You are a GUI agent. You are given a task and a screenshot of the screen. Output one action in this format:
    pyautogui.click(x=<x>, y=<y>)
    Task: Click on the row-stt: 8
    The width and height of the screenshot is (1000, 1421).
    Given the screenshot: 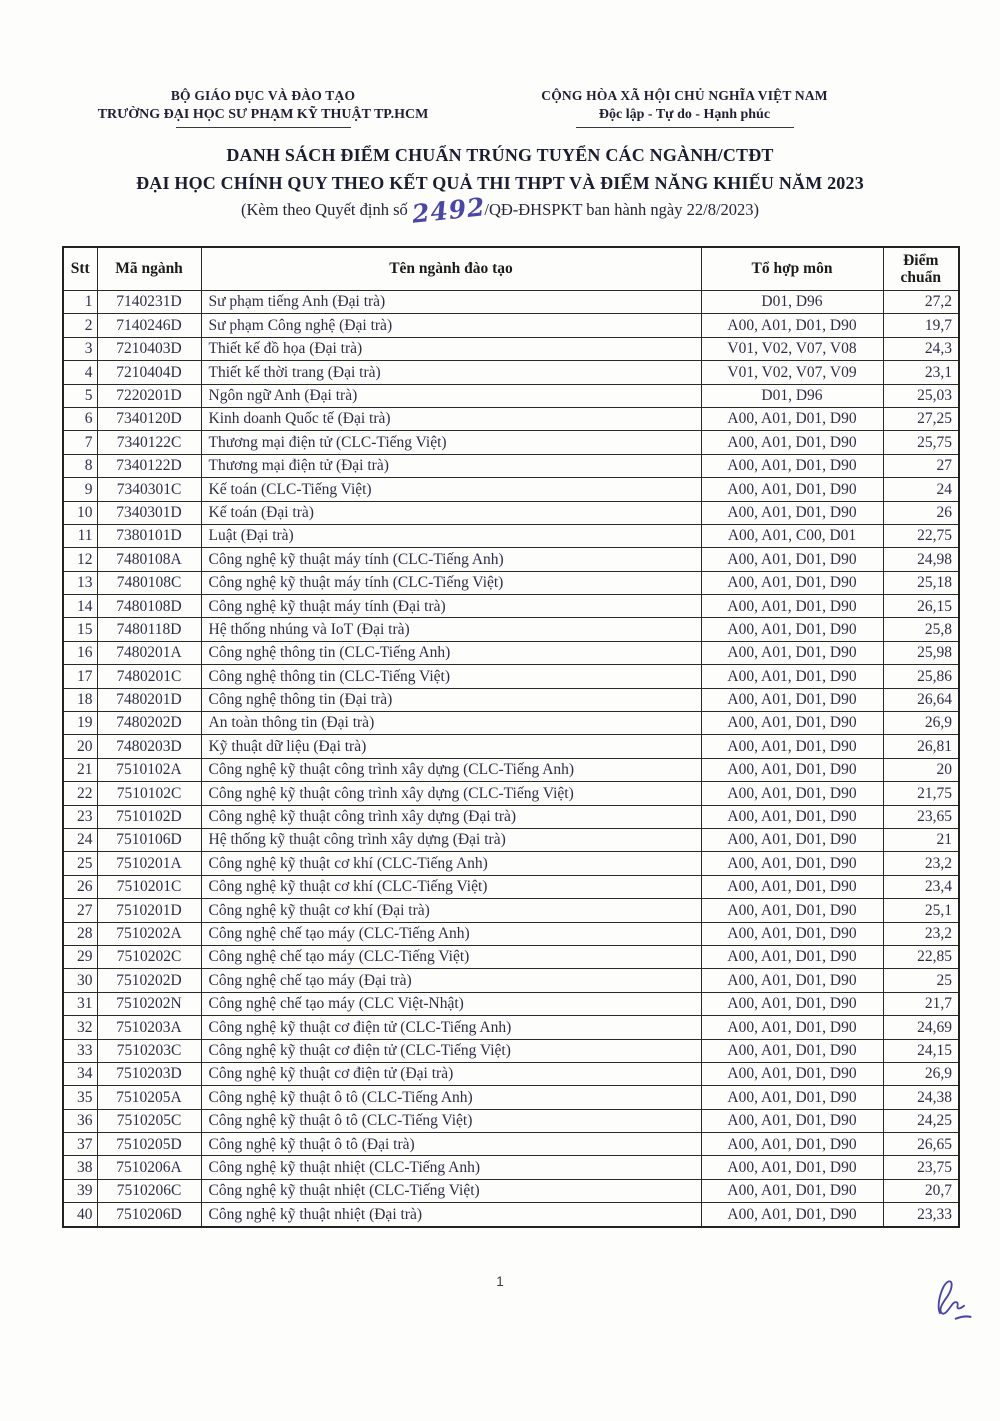 What is the action you would take?
    pyautogui.click(x=80, y=466)
    